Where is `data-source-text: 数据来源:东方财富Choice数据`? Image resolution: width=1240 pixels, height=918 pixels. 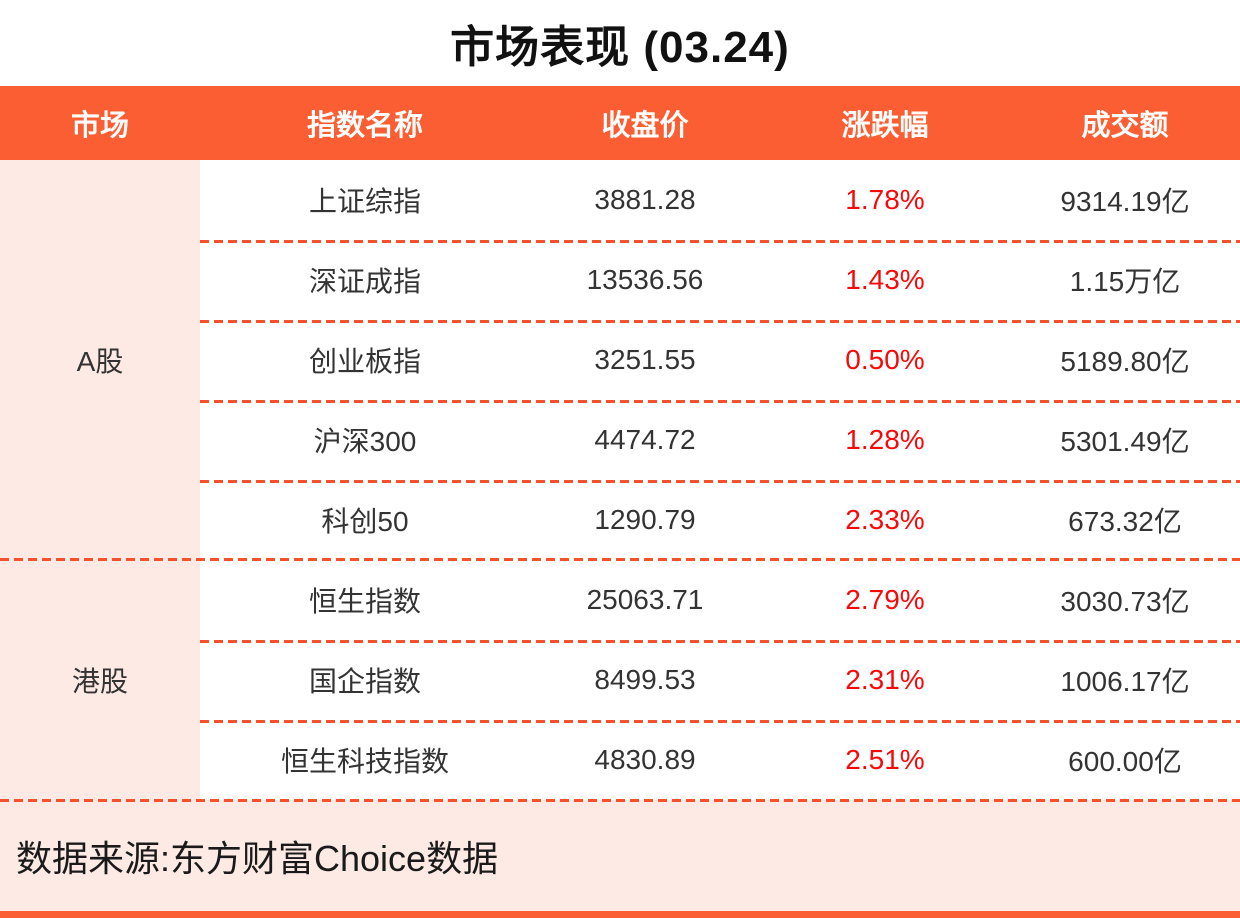
data-source-text: 数据来源:东方财富Choice数据 is located at coordinates (257, 858).